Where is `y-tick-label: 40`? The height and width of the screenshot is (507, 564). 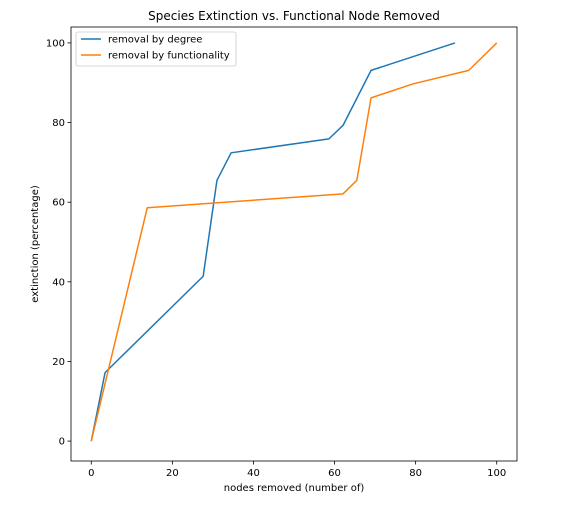
y-tick-label: 40 is located at coordinates (58, 282).